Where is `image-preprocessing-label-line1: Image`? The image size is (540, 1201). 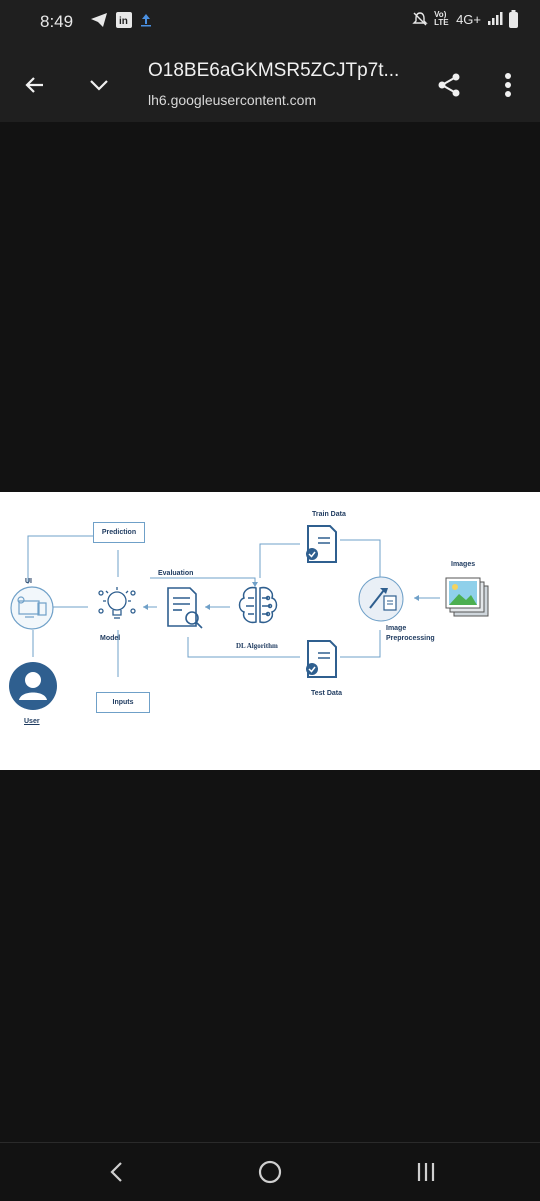
image-preprocessing-label-line1: Image is located at coordinates (396, 628).